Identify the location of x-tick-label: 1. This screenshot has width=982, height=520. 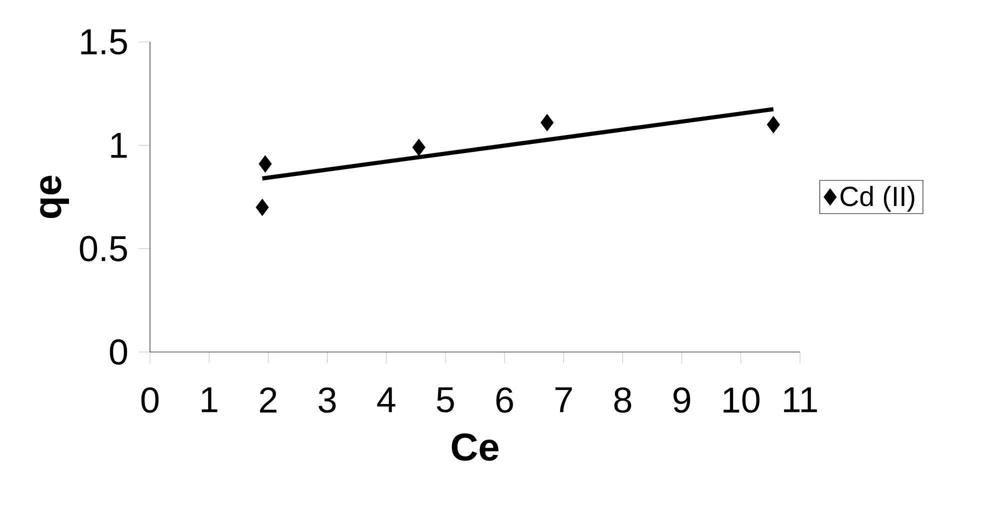
(210, 399).